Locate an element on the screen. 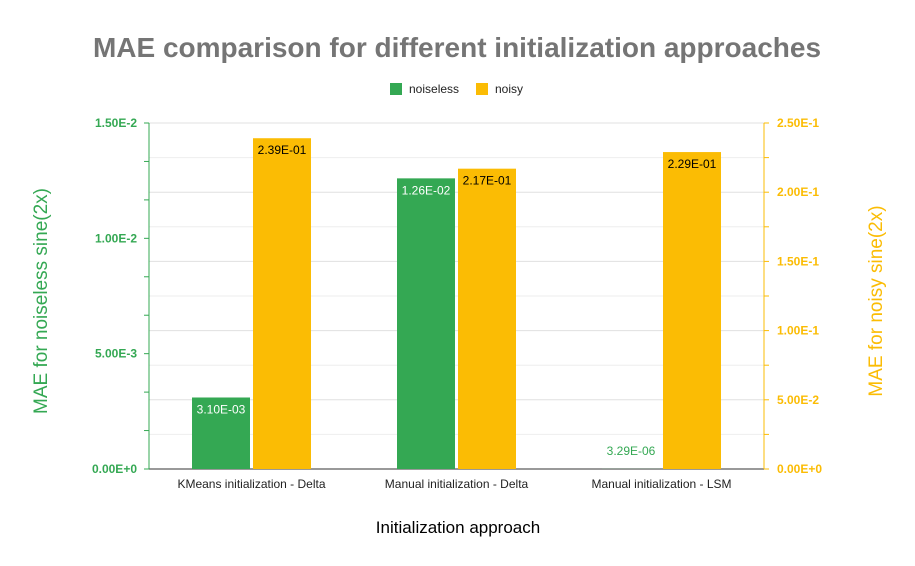 The height and width of the screenshot is (566, 915). right-axis-tick-label: 5.00E-2 is located at coordinates (798, 400).